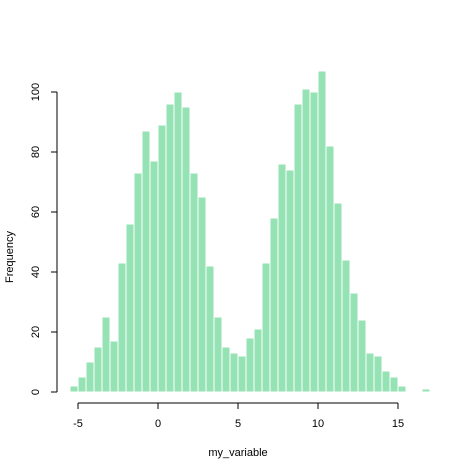 The height and width of the screenshot is (474, 474). I want to click on y-tick-label: 80, so click(36, 152).